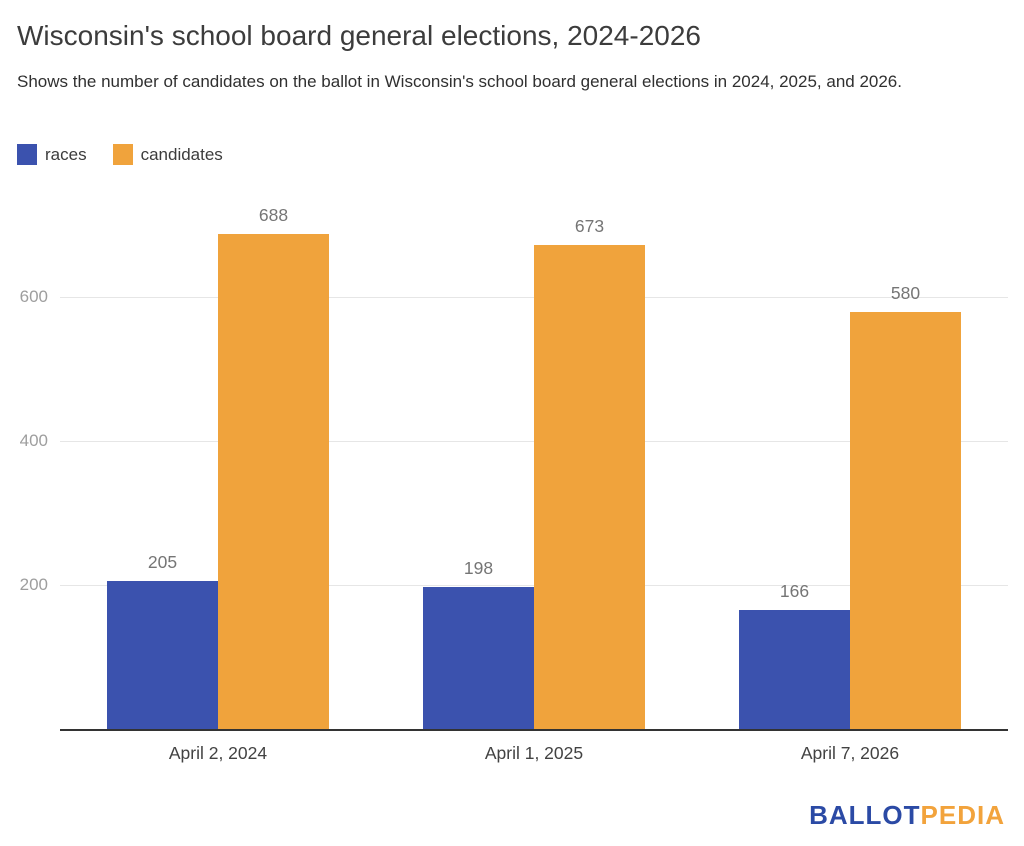 This screenshot has width=1024, height=846. What do you see at coordinates (181, 154) in the screenshot?
I see `legend-label-candidates: candidates` at bounding box center [181, 154].